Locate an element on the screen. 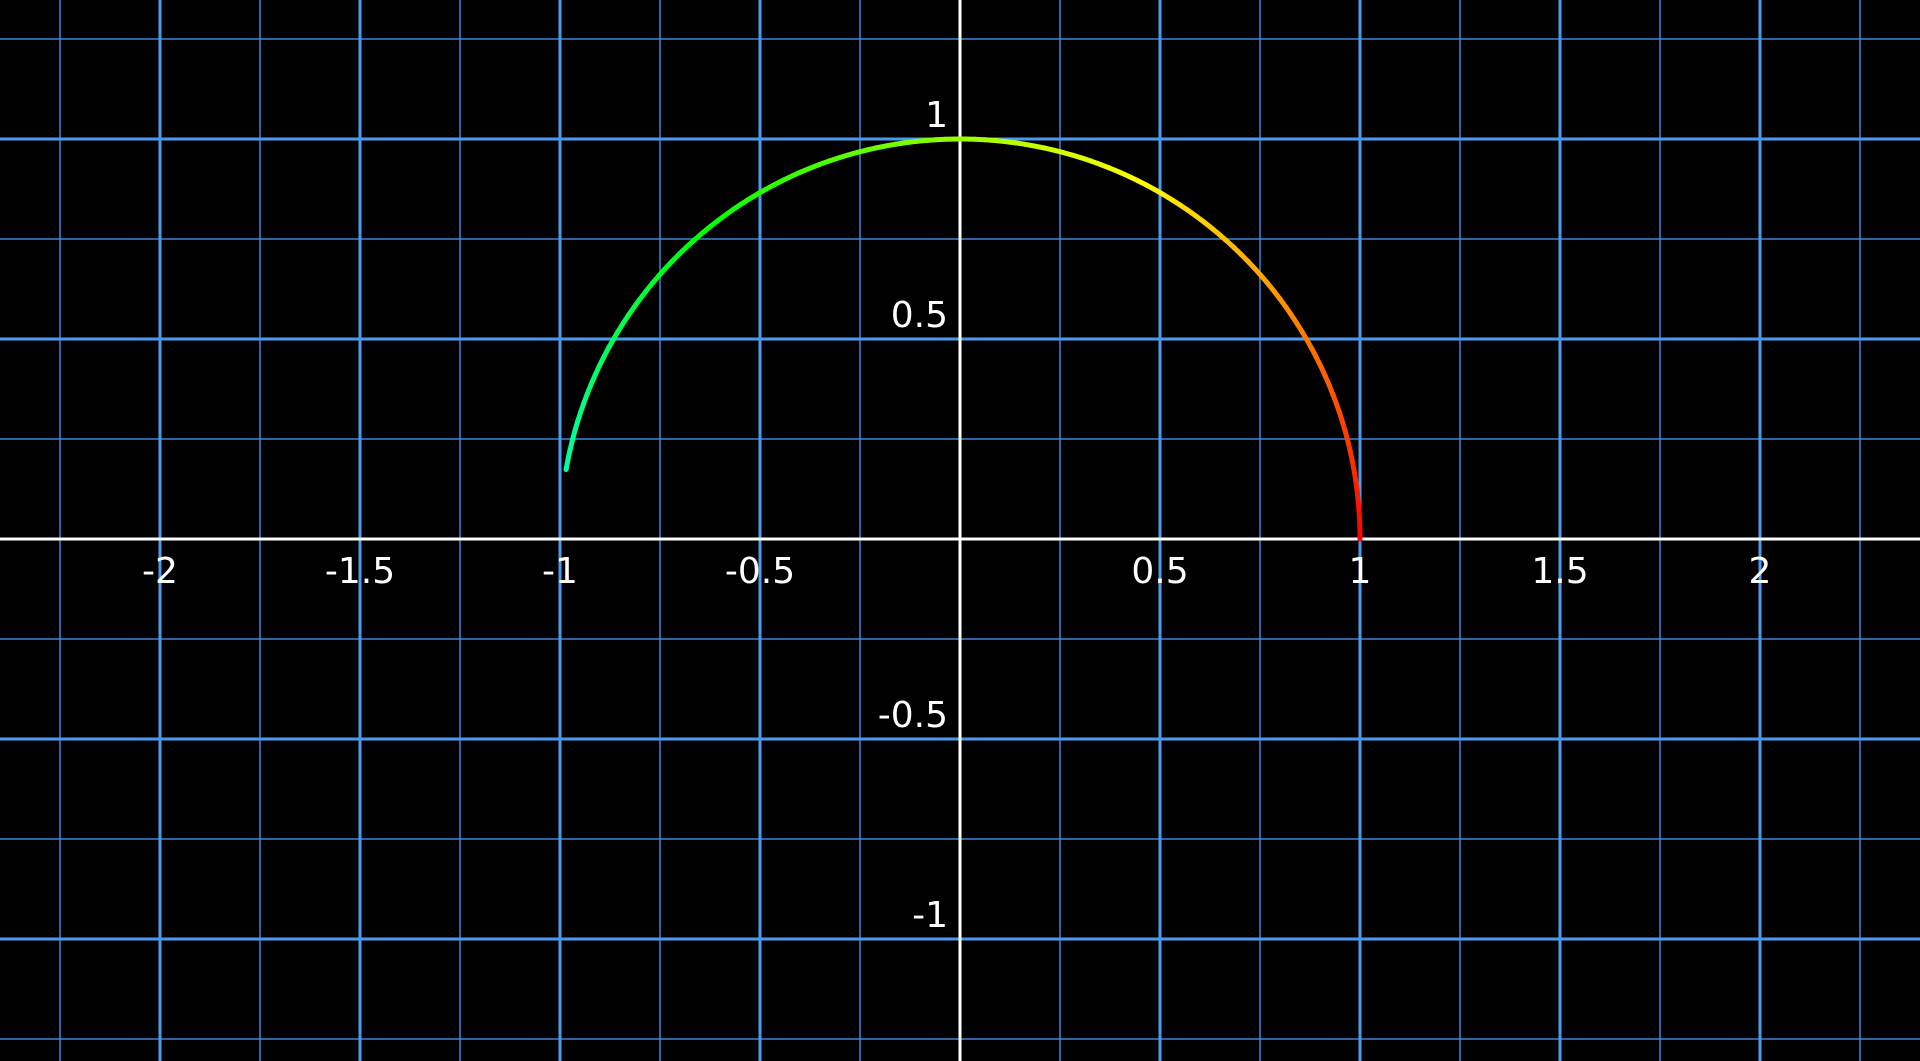 The image size is (1920, 1061). x-tick-label: 0.5 is located at coordinates (1159, 571).